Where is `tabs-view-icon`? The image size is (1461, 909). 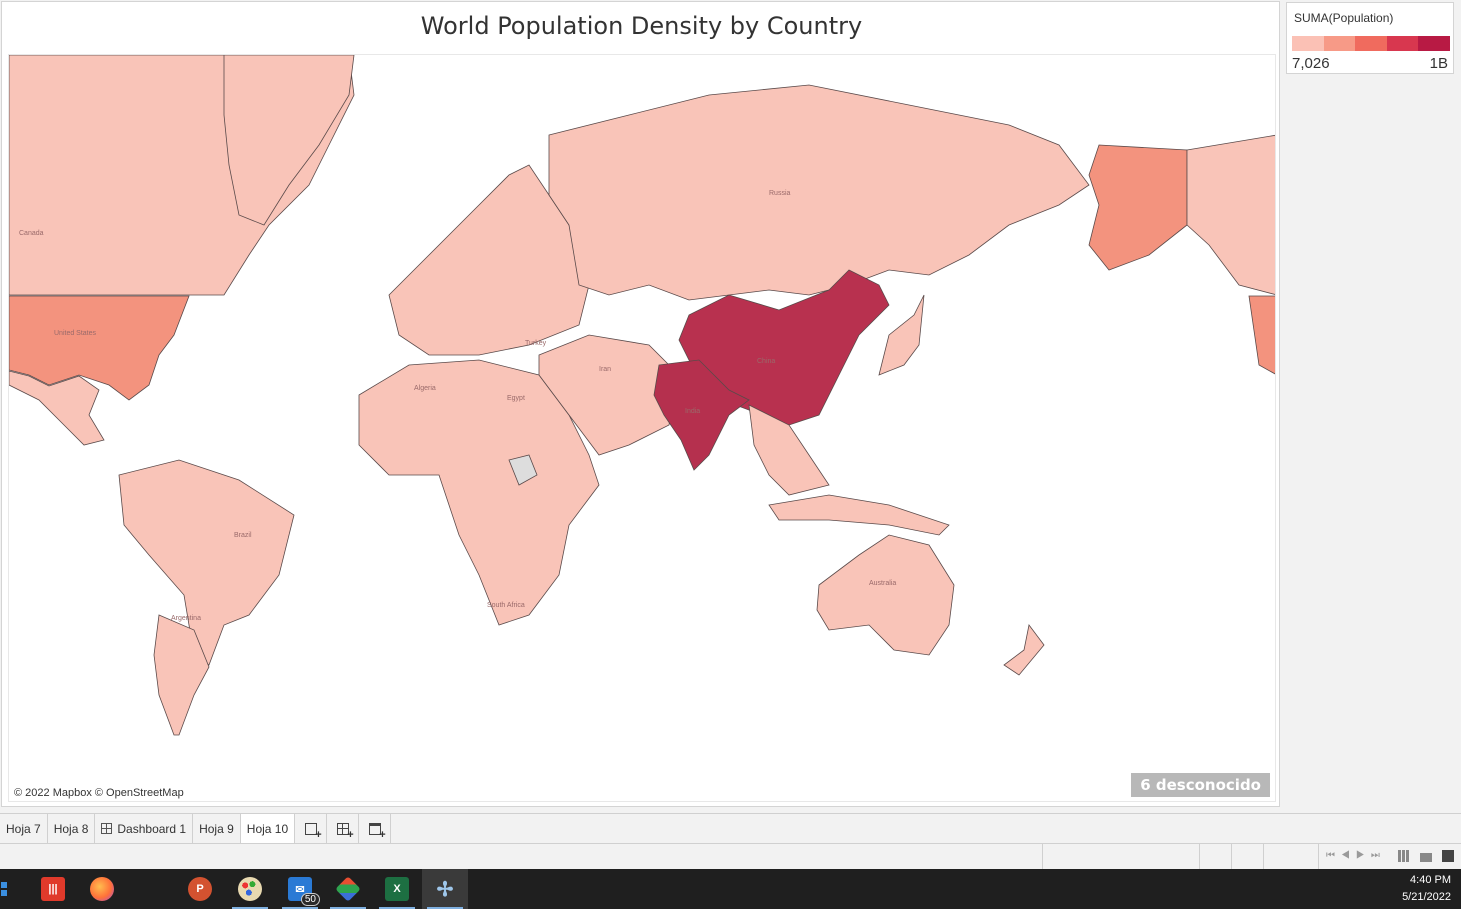
tabs-view-icon is located at coordinates (1448, 856).